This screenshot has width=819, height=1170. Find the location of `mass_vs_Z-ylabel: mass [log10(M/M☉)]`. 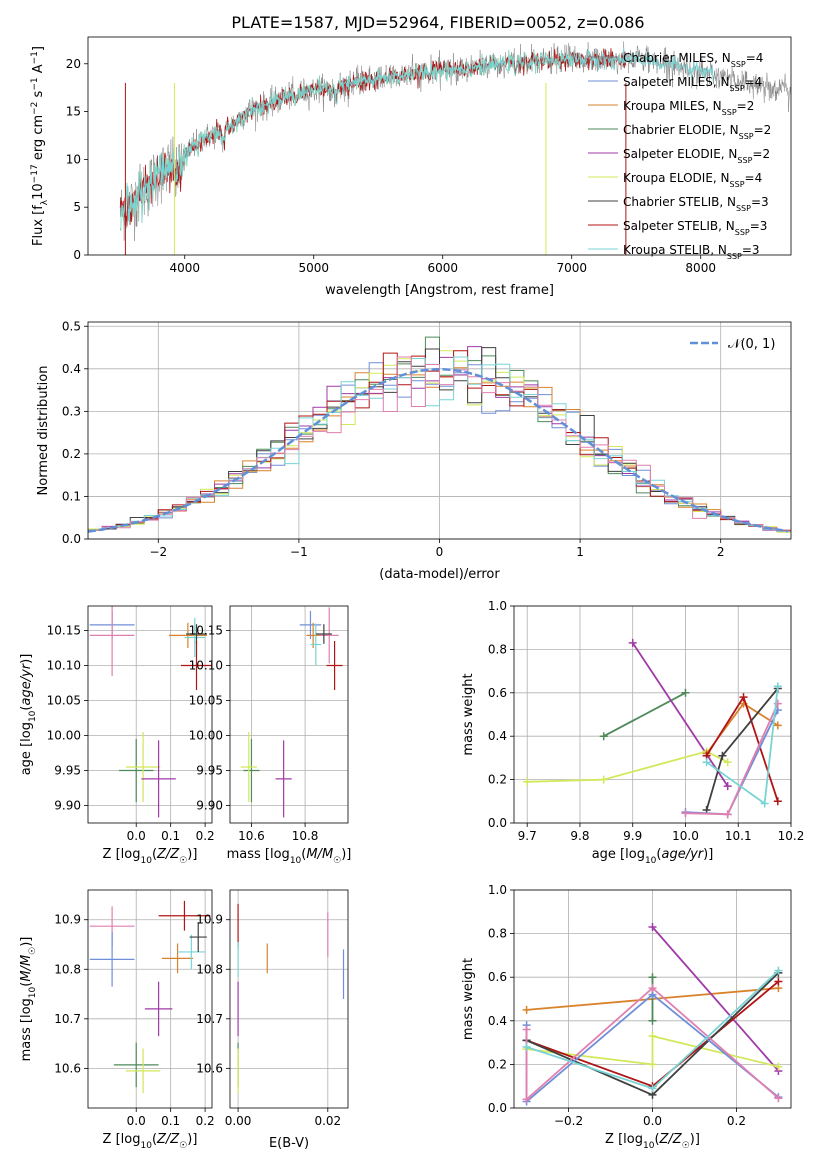

mass_vs_Z-ylabel: mass [log10(M/M☉)] is located at coordinates (28, 999).